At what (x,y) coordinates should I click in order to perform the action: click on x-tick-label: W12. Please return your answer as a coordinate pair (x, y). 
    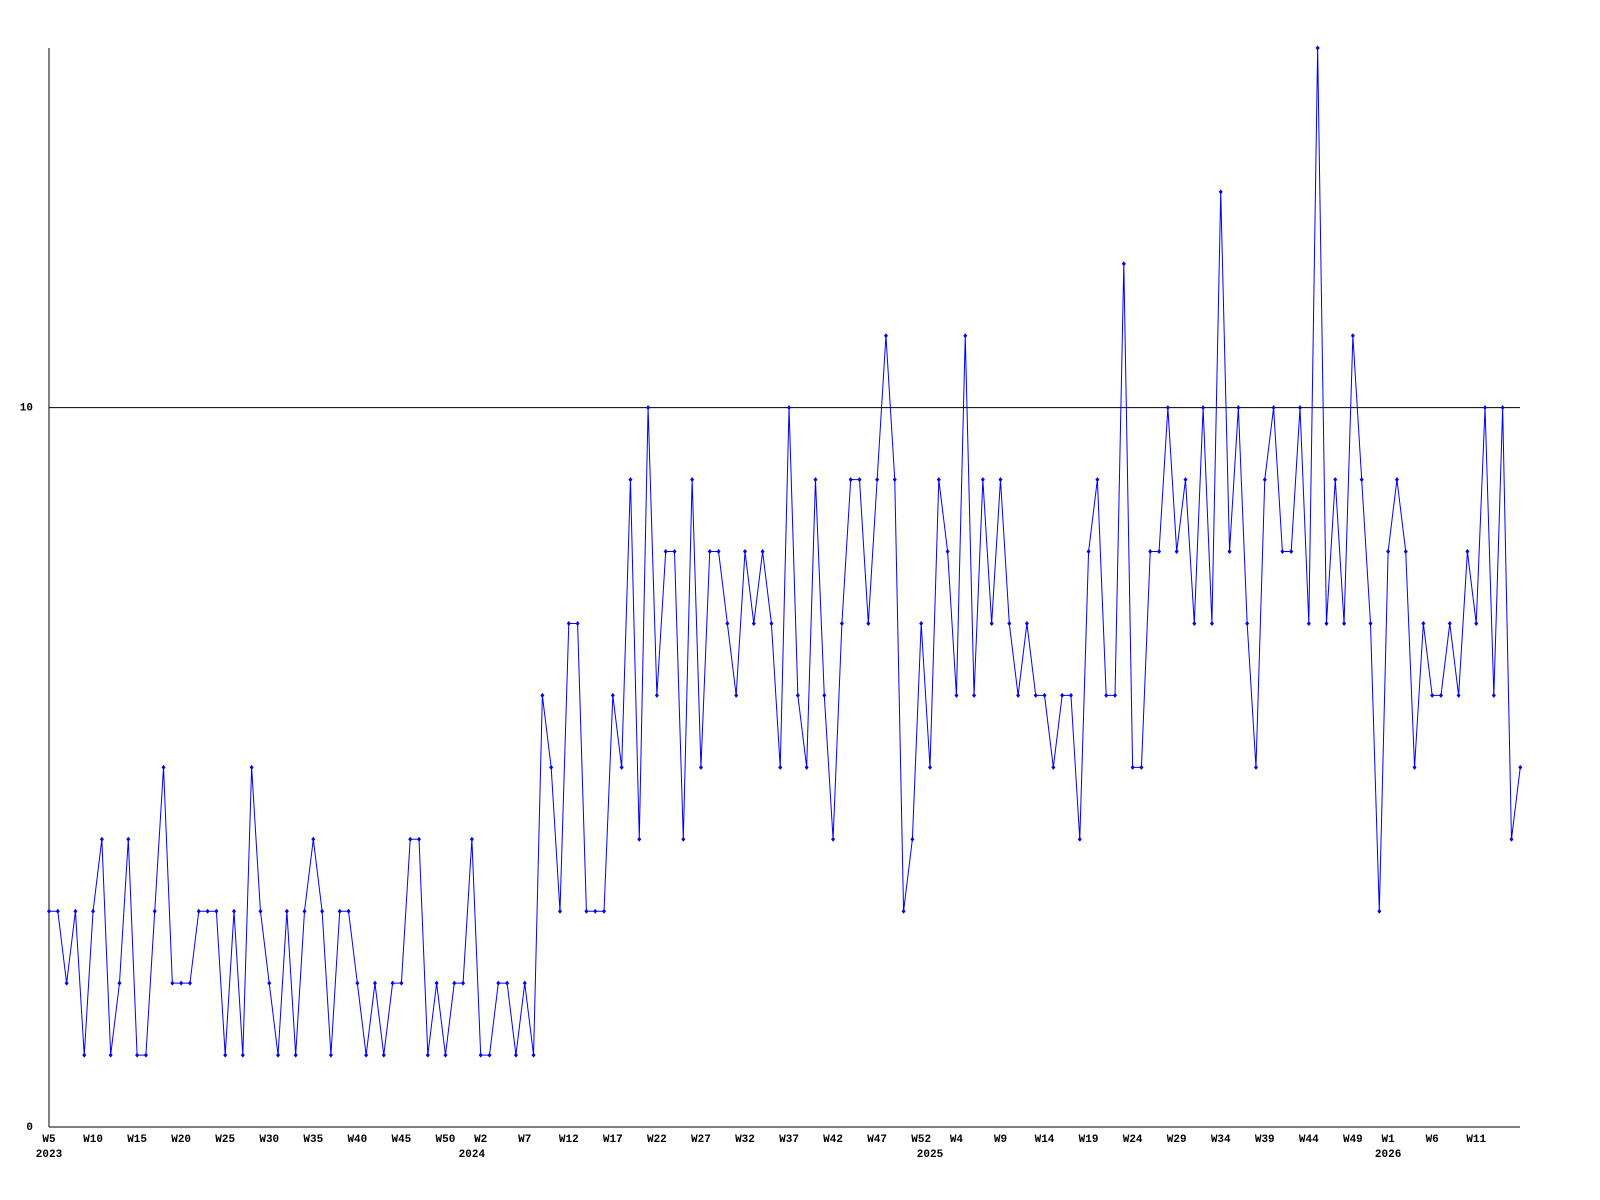
    Looking at the image, I should click on (569, 1140).